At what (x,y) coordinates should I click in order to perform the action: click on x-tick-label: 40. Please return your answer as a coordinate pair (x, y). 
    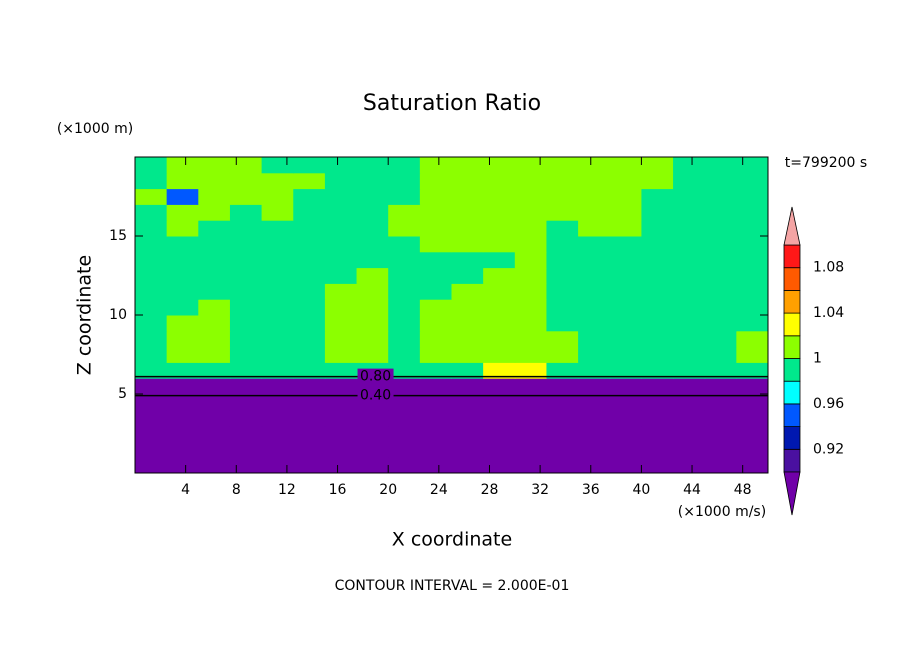
    Looking at the image, I should click on (641, 490).